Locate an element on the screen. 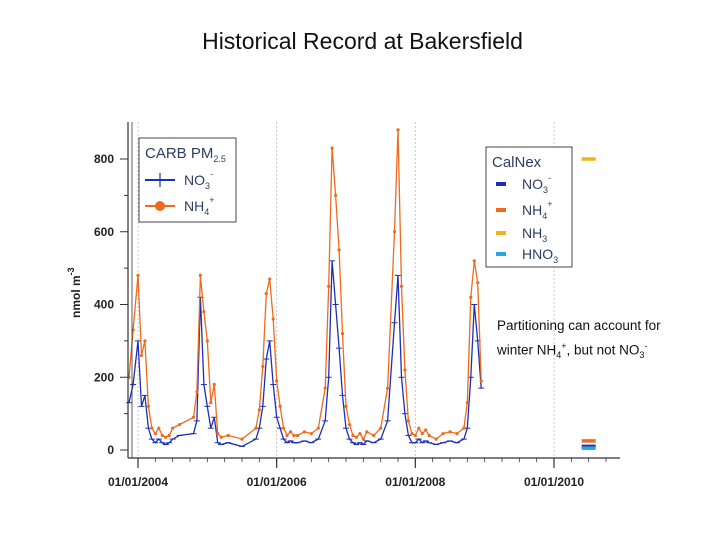  legend-marker-nh4 is located at coordinates (160, 206).